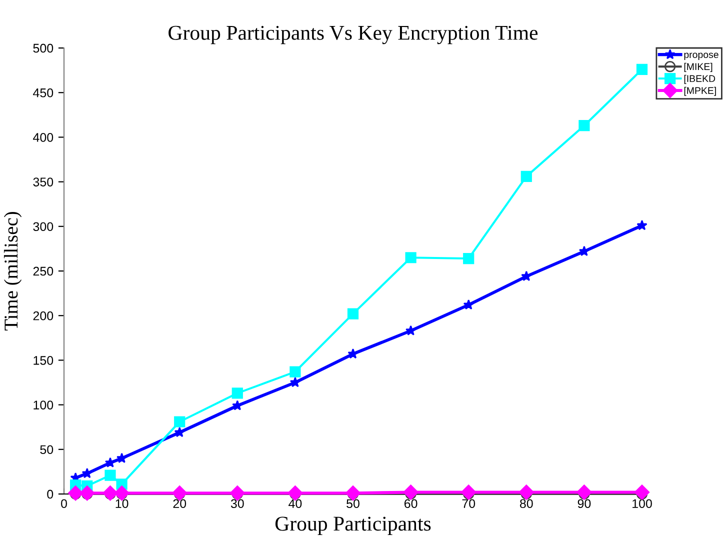 Image resolution: width=727 pixels, height=546 pixels. What do you see at coordinates (526, 503) in the screenshot?
I see `x-tick-label: 80` at bounding box center [526, 503].